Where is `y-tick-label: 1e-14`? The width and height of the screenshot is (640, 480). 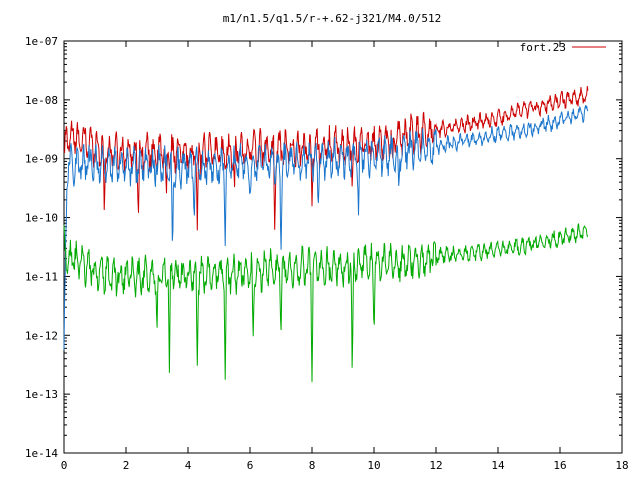
y-tick-label: 1e-14 is located at coordinates (41, 453).